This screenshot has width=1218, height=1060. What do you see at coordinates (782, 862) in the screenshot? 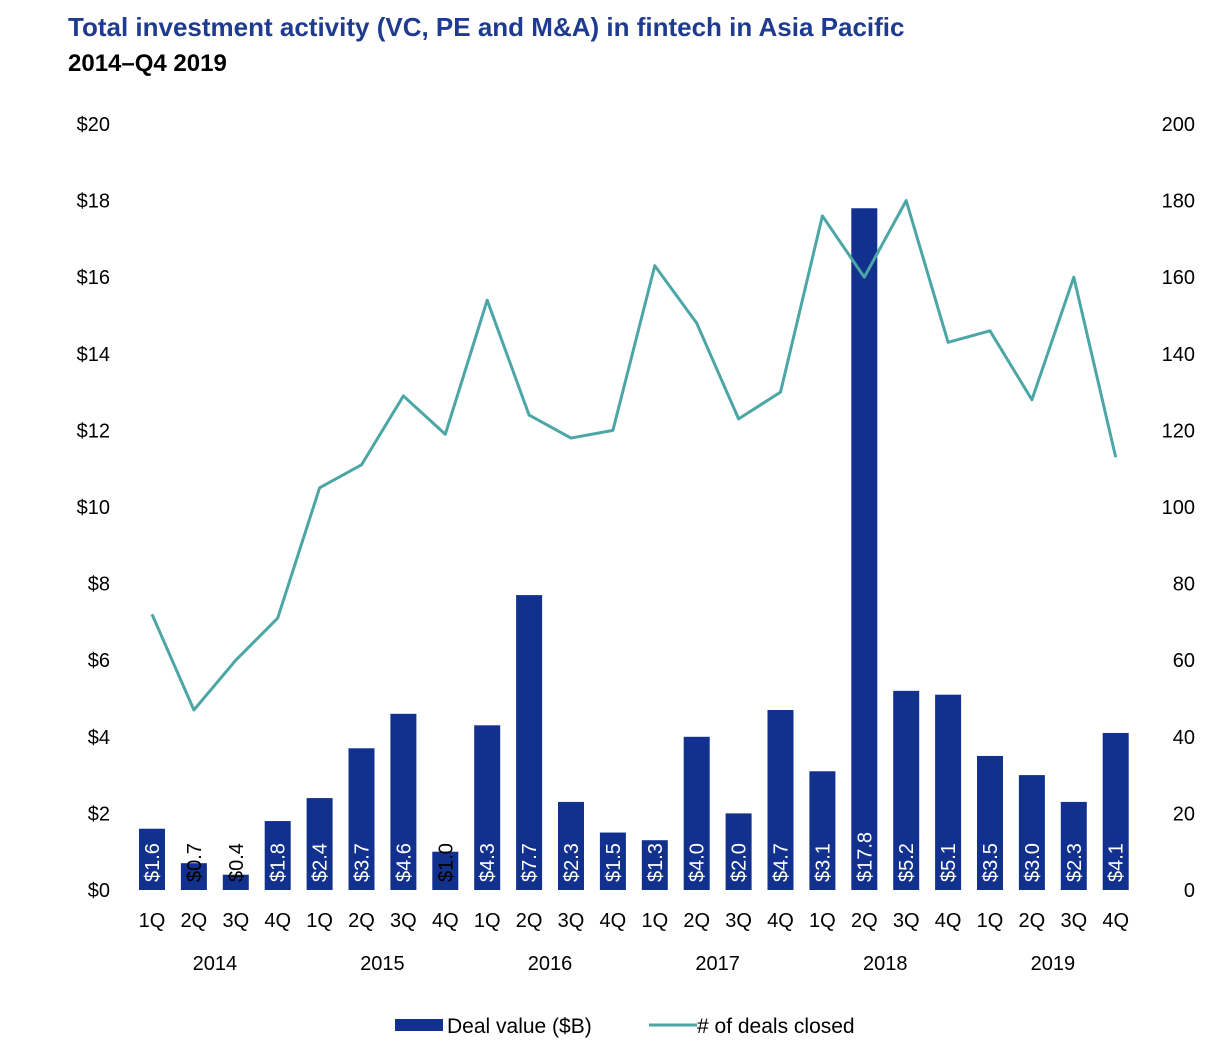
I see `bar-data-label: $4.7` at bounding box center [782, 862].